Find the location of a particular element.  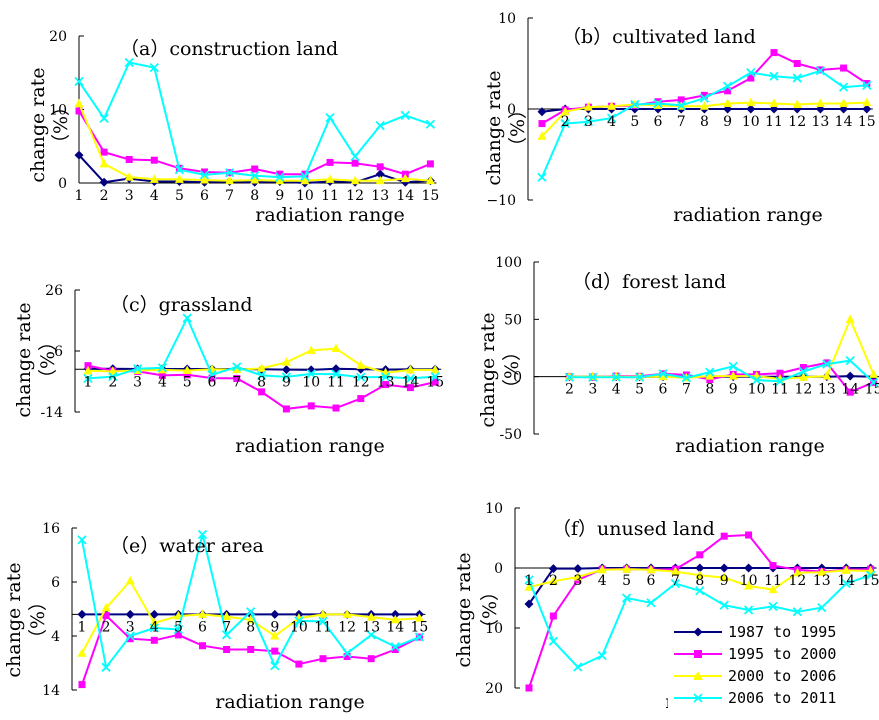

legend-label: 2000 to 2006 is located at coordinates (782, 676).